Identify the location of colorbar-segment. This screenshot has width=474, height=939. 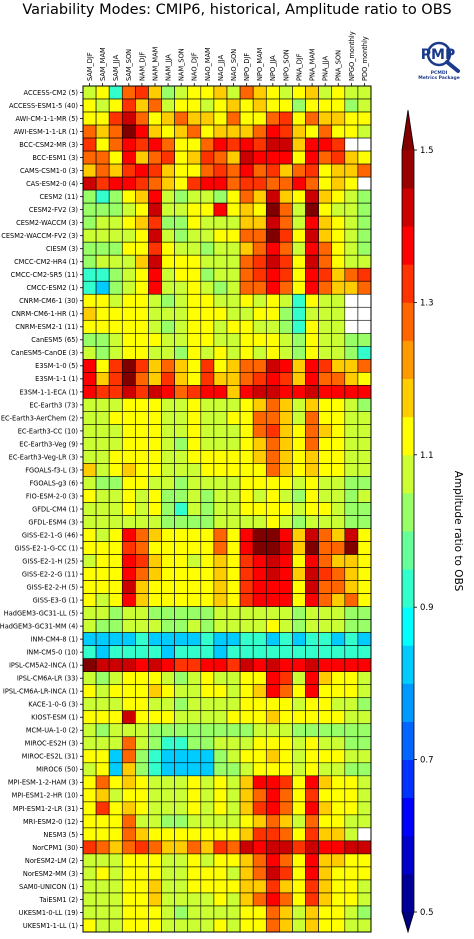
(408, 474).